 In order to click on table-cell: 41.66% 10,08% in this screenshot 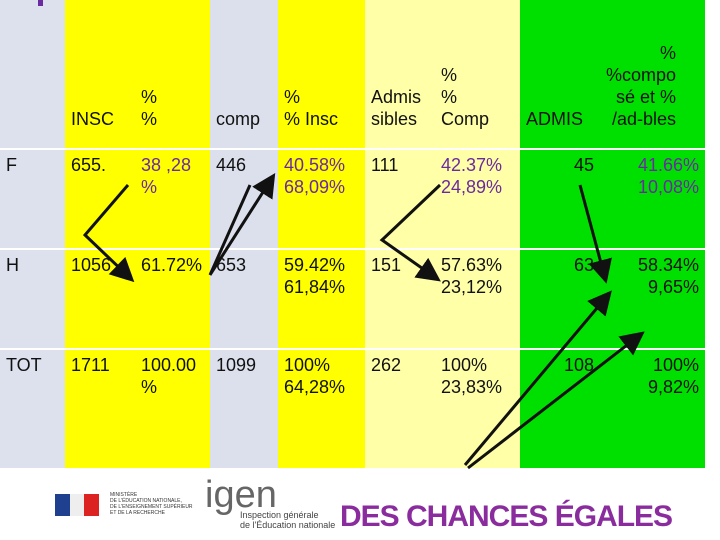, I will do `click(652, 200)`.